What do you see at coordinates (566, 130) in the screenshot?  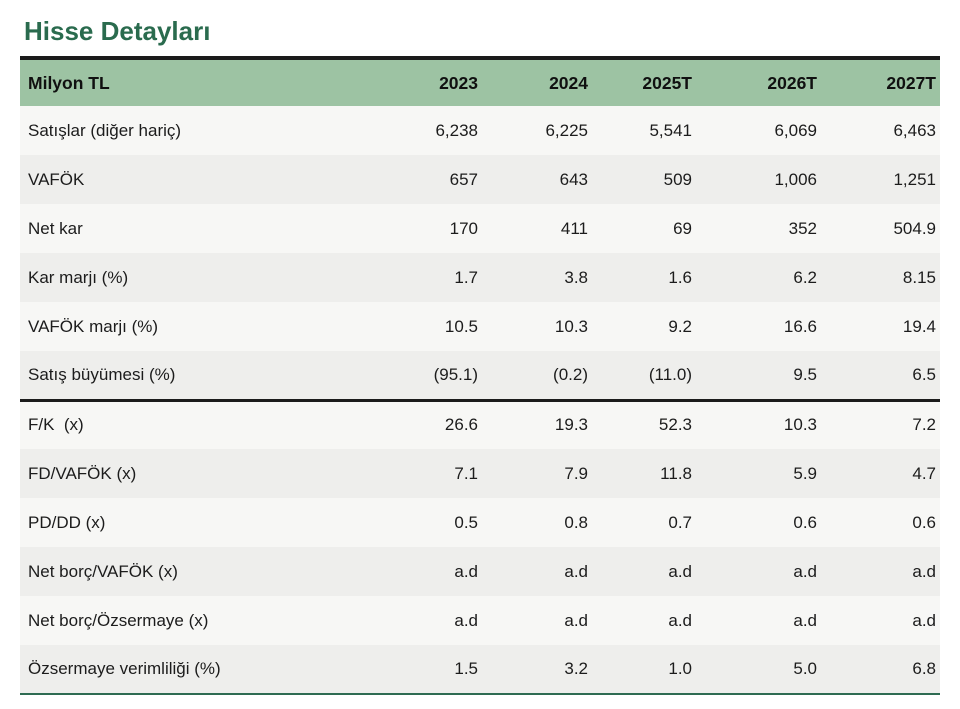 I see `cell-value: 6,225` at bounding box center [566, 130].